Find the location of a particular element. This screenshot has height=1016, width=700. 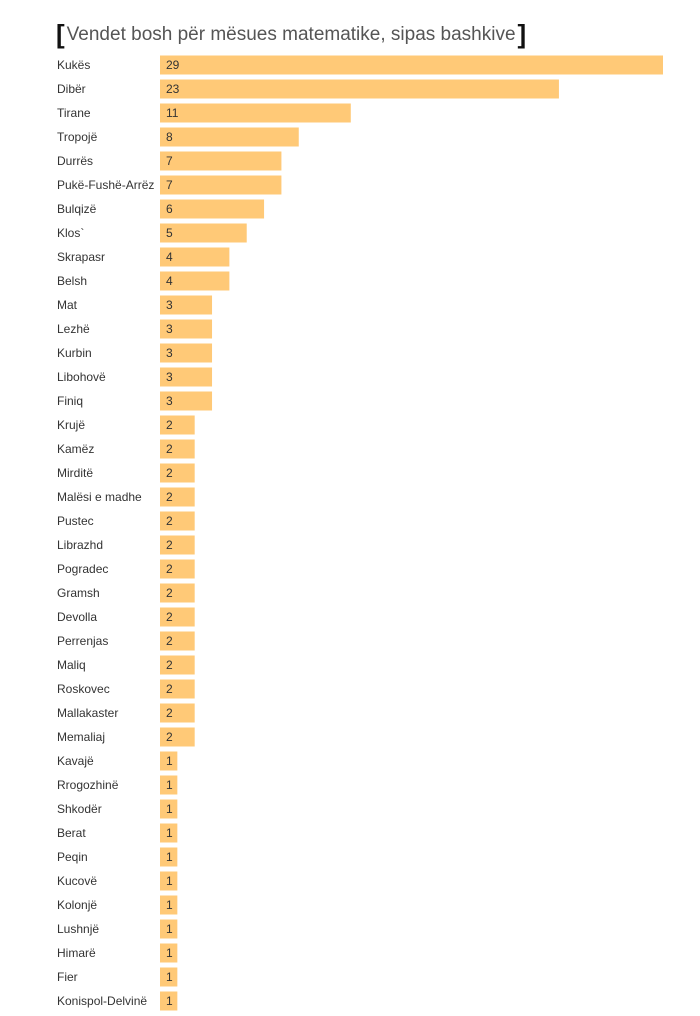

category-label: Mallakaster is located at coordinates (87, 713).